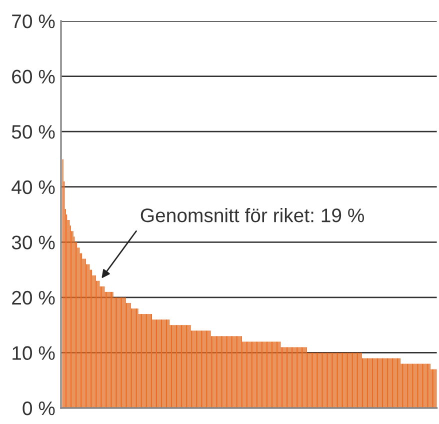 This screenshot has height=424, width=439. I want to click on annotation: Genomsnitt för riket: 19 %, so click(252, 215).